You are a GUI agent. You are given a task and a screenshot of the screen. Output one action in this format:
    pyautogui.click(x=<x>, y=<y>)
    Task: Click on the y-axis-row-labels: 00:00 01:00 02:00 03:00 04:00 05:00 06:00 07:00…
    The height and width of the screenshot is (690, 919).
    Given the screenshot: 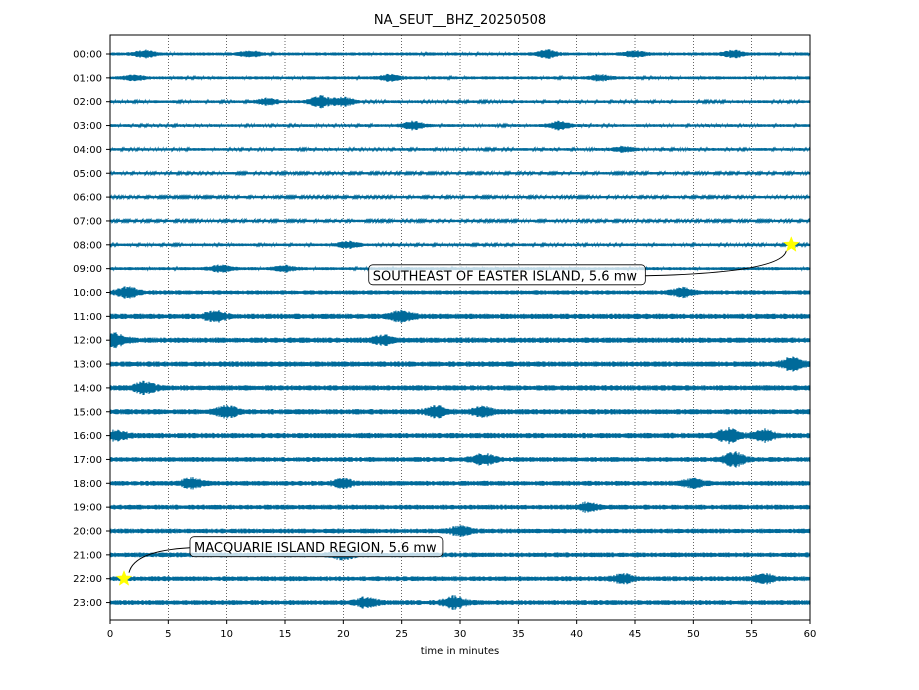 What is the action you would take?
    pyautogui.click(x=91, y=329)
    